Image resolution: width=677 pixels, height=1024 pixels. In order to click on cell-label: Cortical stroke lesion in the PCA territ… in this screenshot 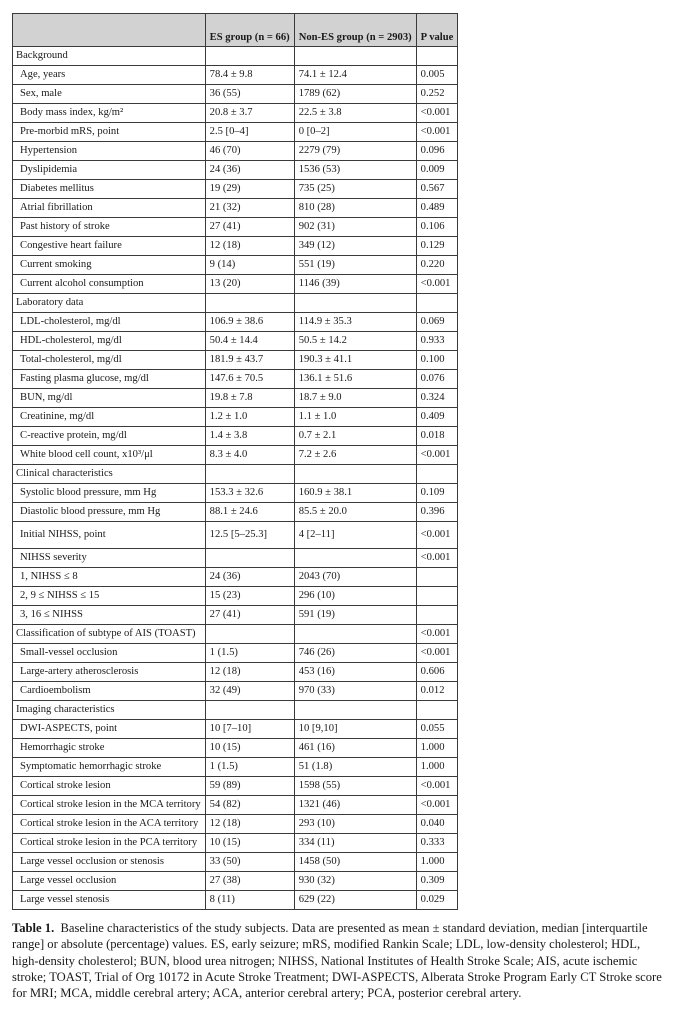, I will do `click(109, 843)`.